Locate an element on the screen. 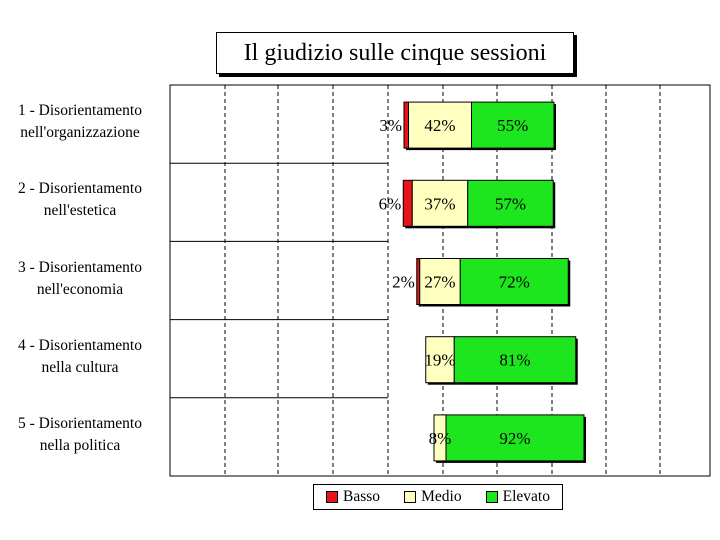 The image size is (720, 540). data-label-basso-1: 3% is located at coordinates (390, 125).